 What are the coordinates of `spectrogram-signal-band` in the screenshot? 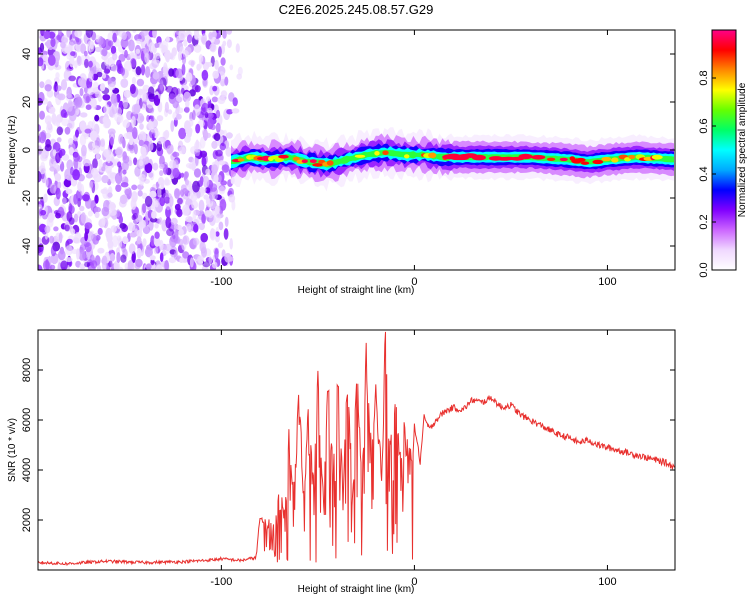 It's located at (452, 159).